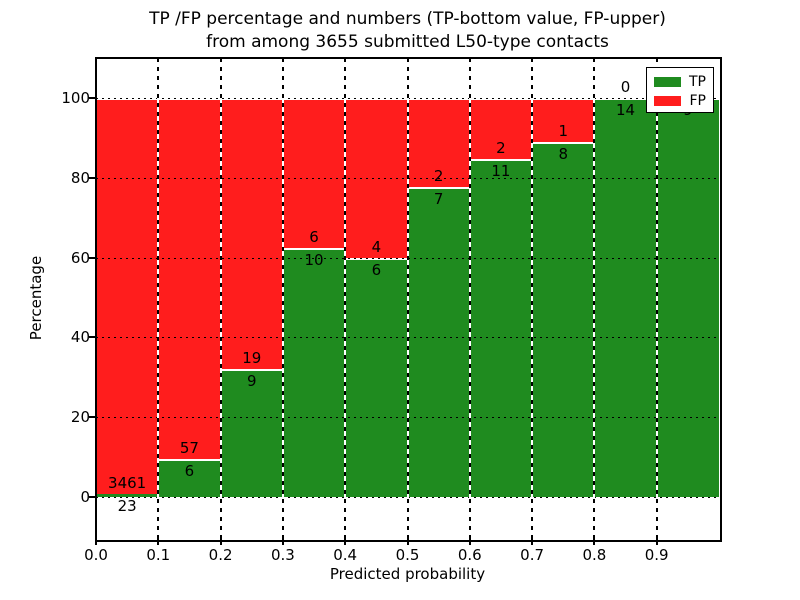 This screenshot has width=800, height=600. Describe the element at coordinates (189, 448) in the screenshot. I see `fp-count-label: 57` at that location.